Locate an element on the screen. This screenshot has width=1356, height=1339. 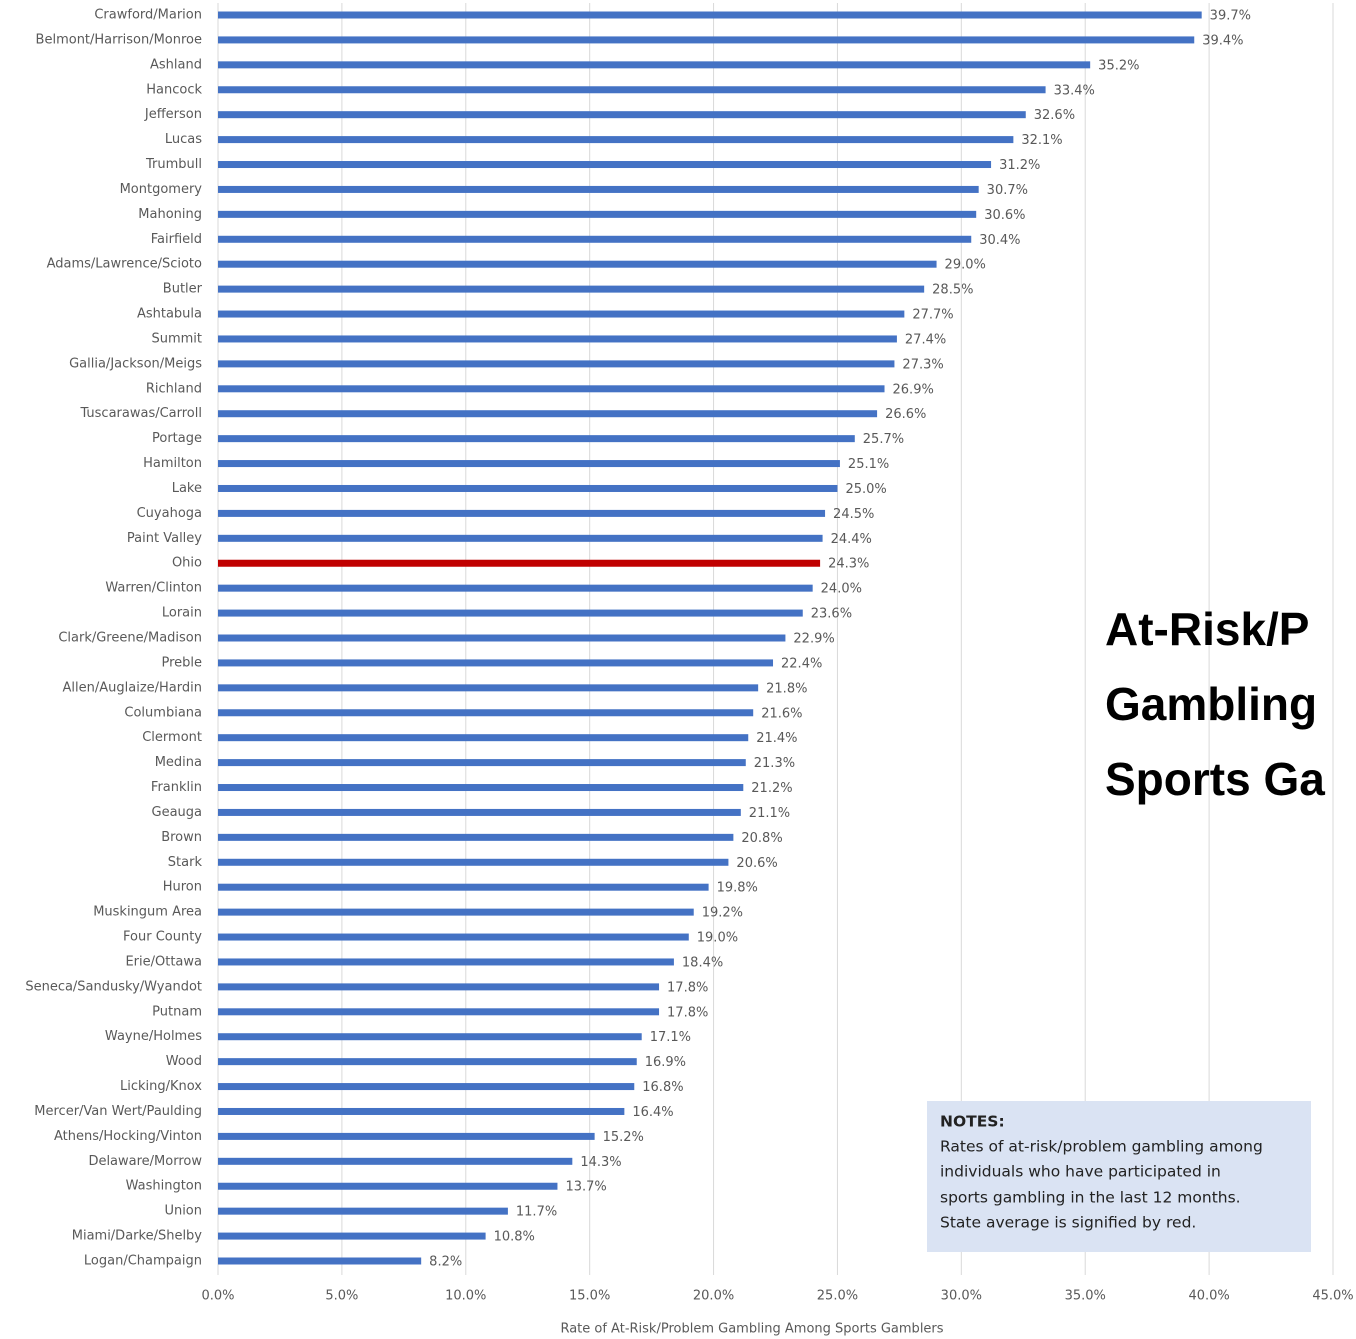
value-label: 31.2% is located at coordinates (1019, 165).